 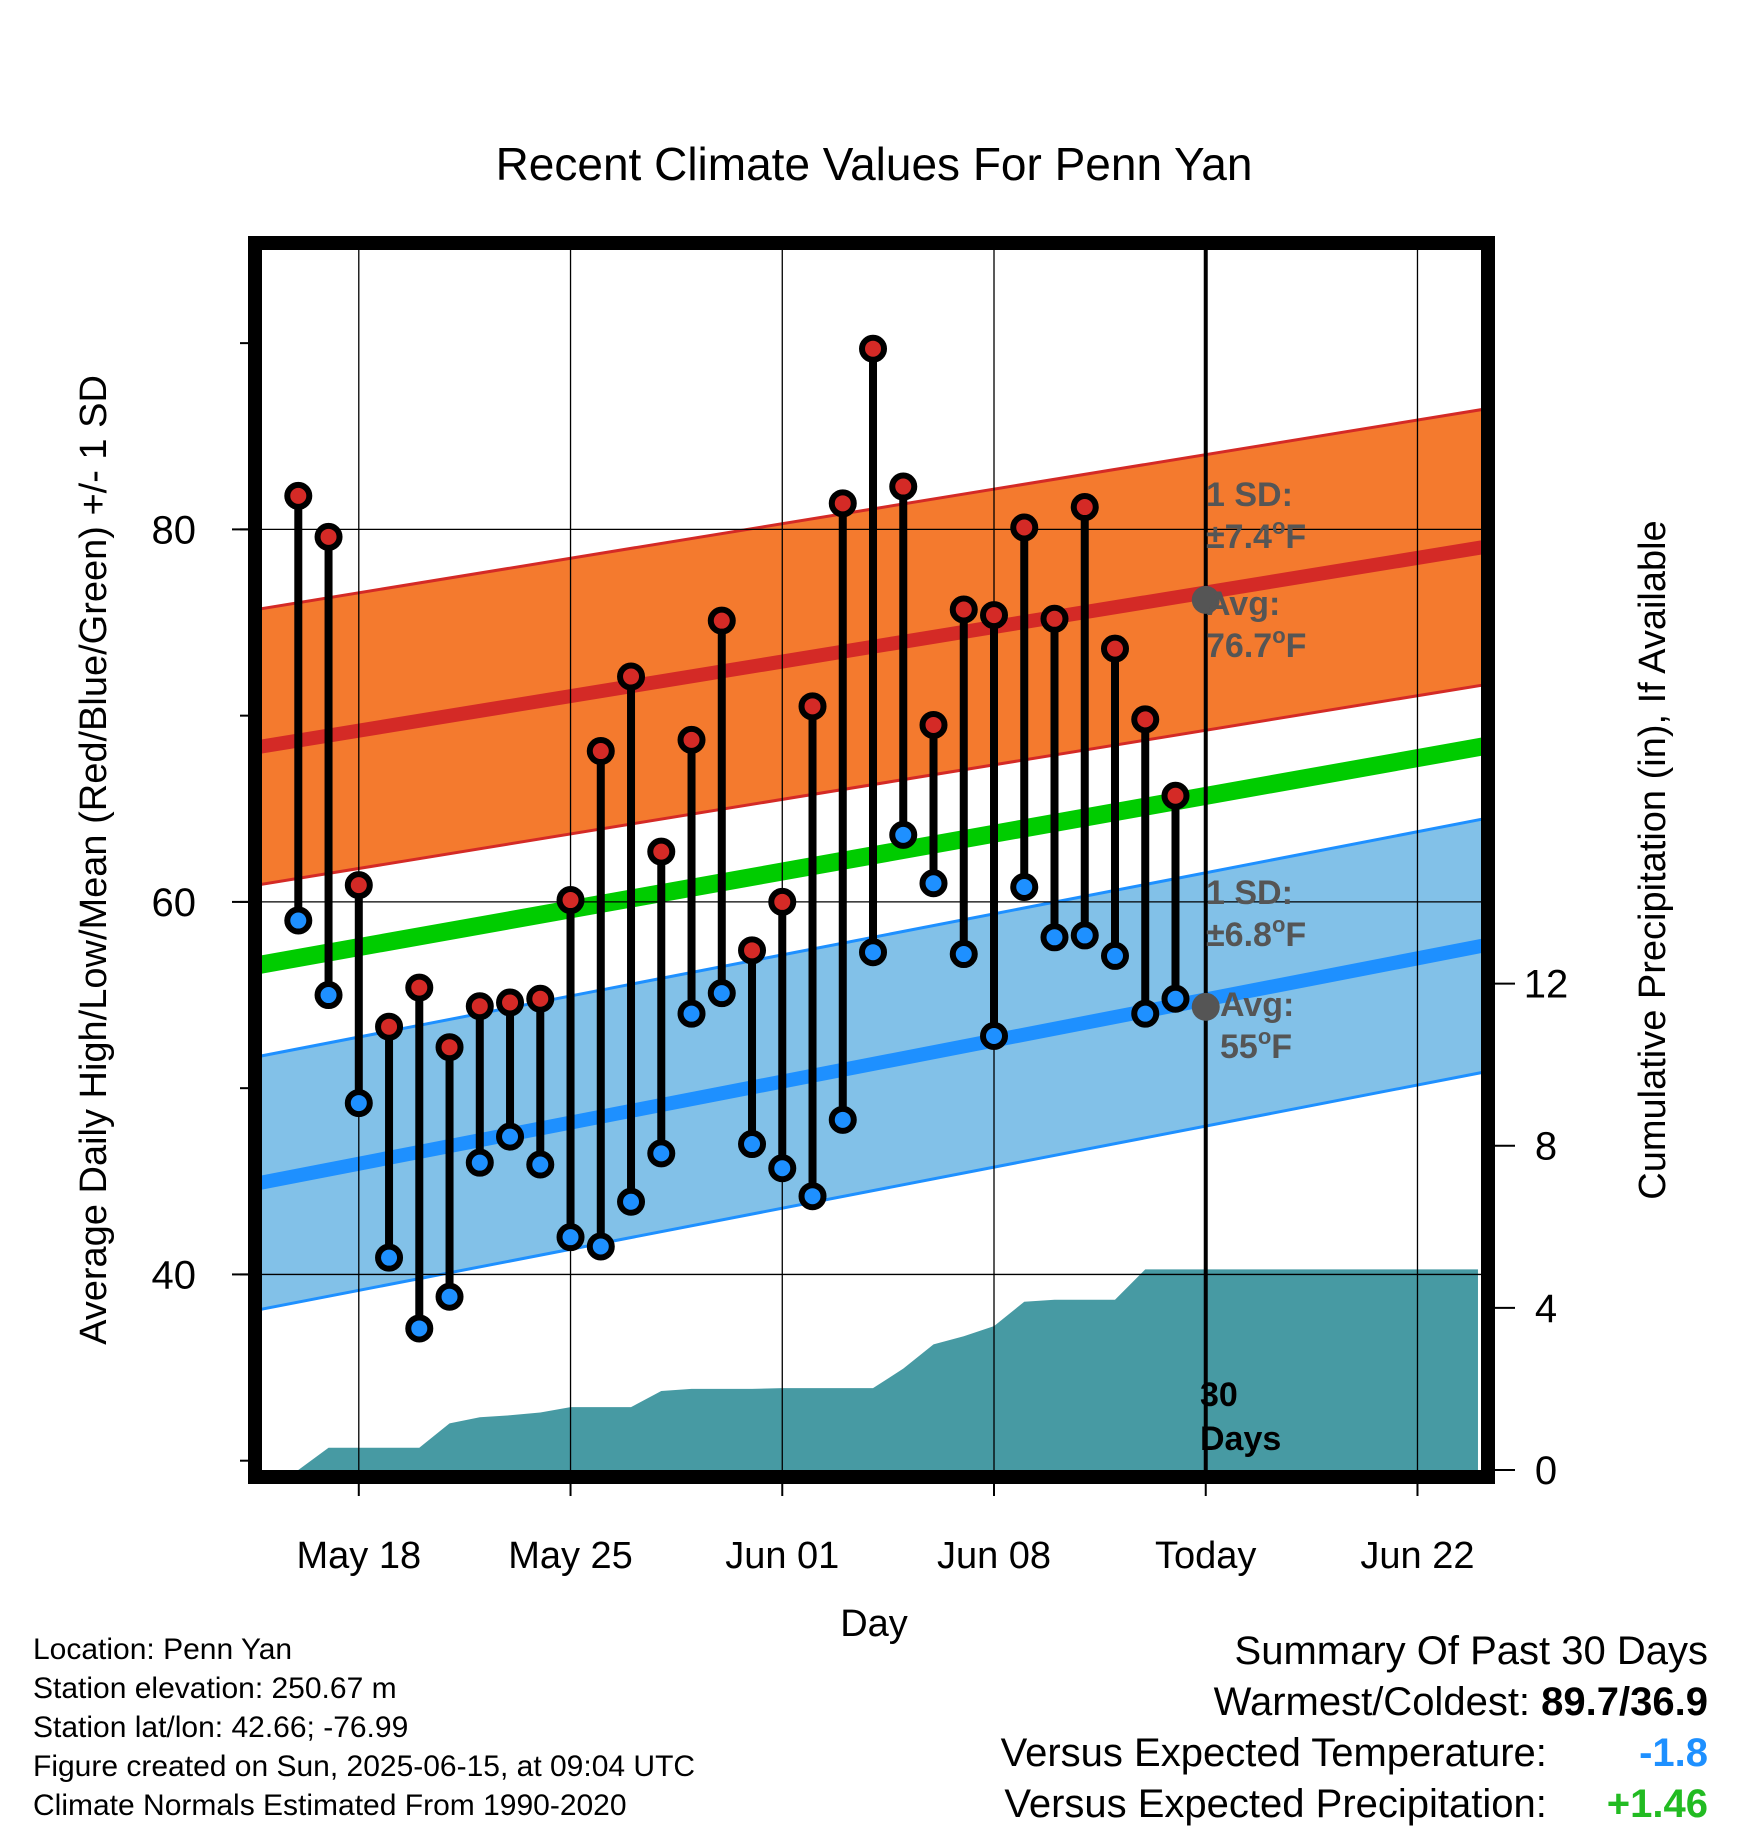 What do you see at coordinates (1546, 1309) in the screenshot?
I see `y-tick-label-right: 4` at bounding box center [1546, 1309].